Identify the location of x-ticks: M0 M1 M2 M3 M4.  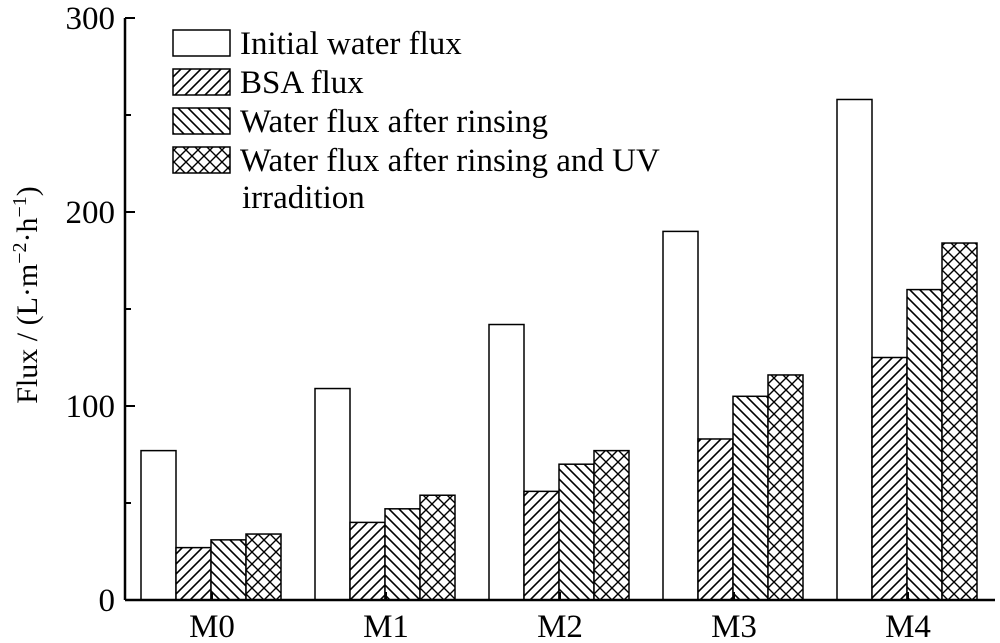
(560, 617).